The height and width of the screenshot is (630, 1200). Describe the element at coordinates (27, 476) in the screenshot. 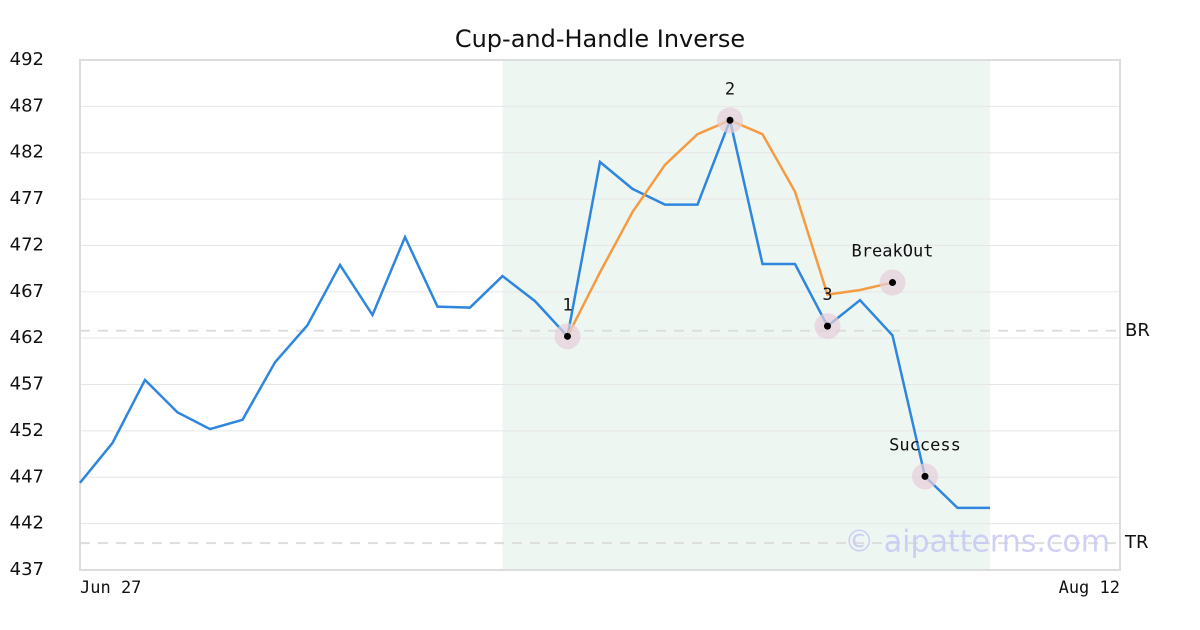

I see `y-tick-label: 447` at that location.